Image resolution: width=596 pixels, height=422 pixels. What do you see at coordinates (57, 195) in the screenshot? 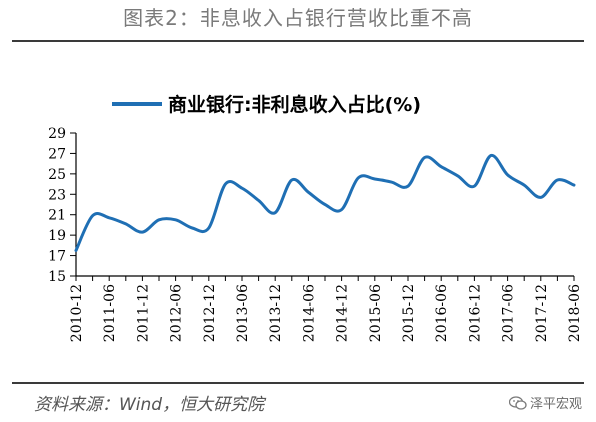
I see `y-tick-label: 23` at bounding box center [57, 195].